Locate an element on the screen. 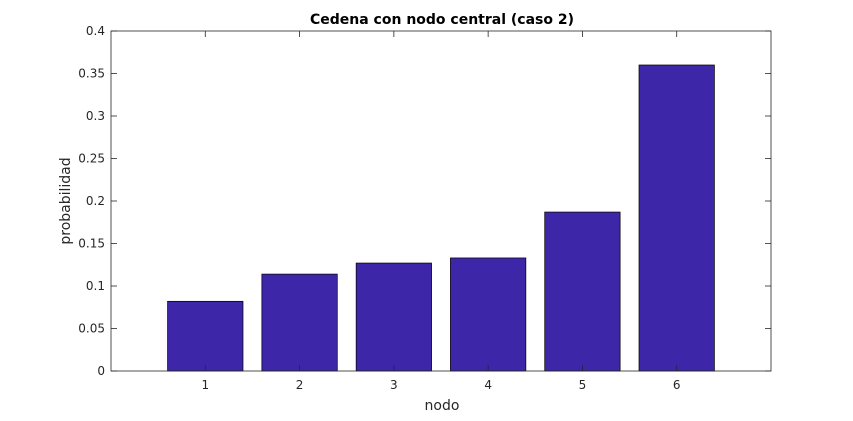  y-tick-label: 0 is located at coordinates (101, 371).